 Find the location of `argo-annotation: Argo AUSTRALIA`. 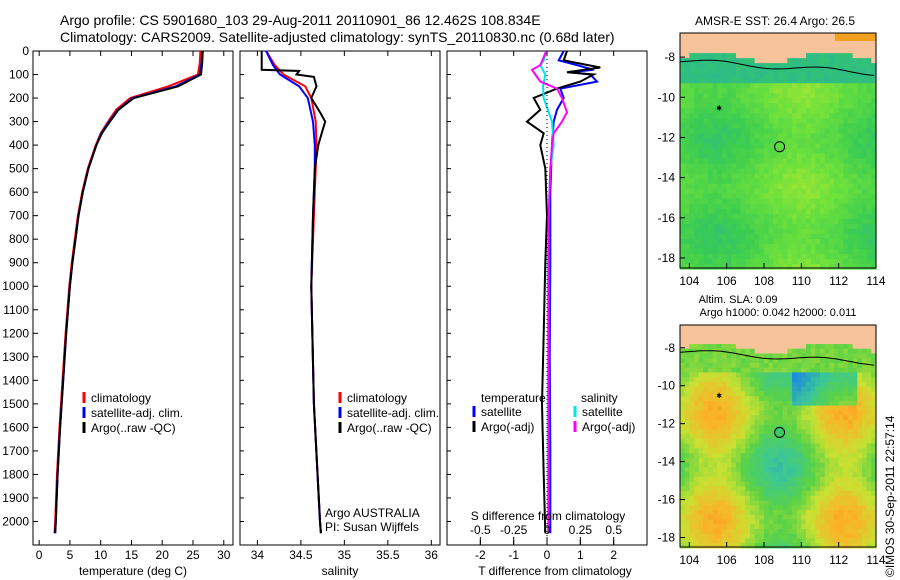

argo-annotation: Argo AUSTRALIA is located at coordinates (372, 513).